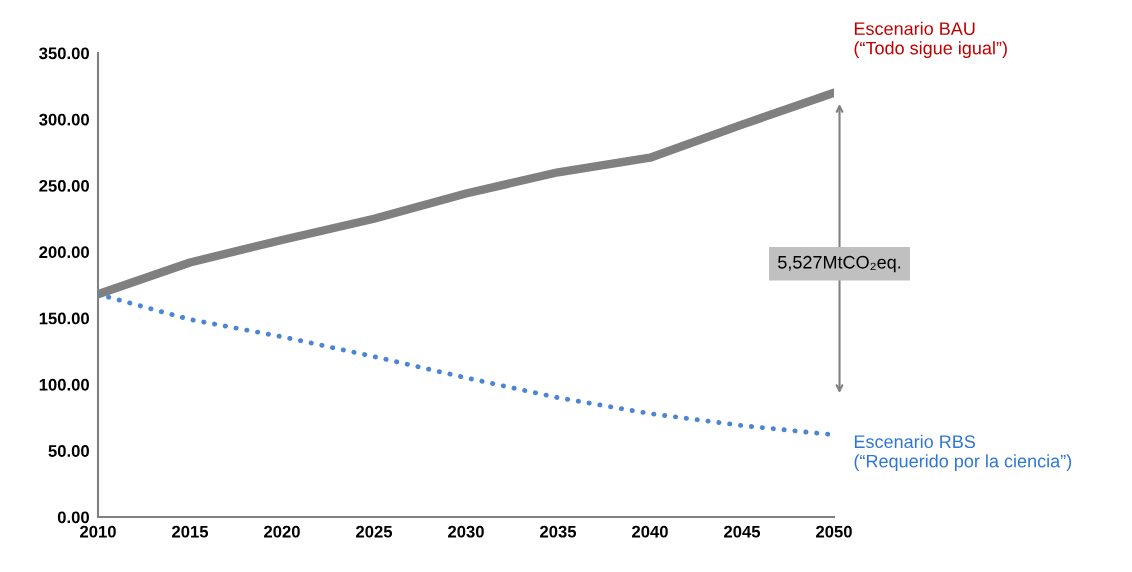  What do you see at coordinates (64, 318) in the screenshot?
I see `y-tick-label: 150.00` at bounding box center [64, 318].